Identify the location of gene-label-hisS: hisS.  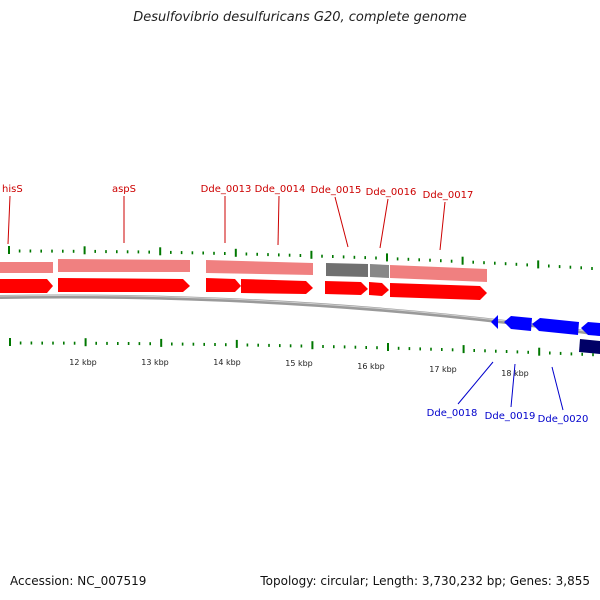
(12, 189).